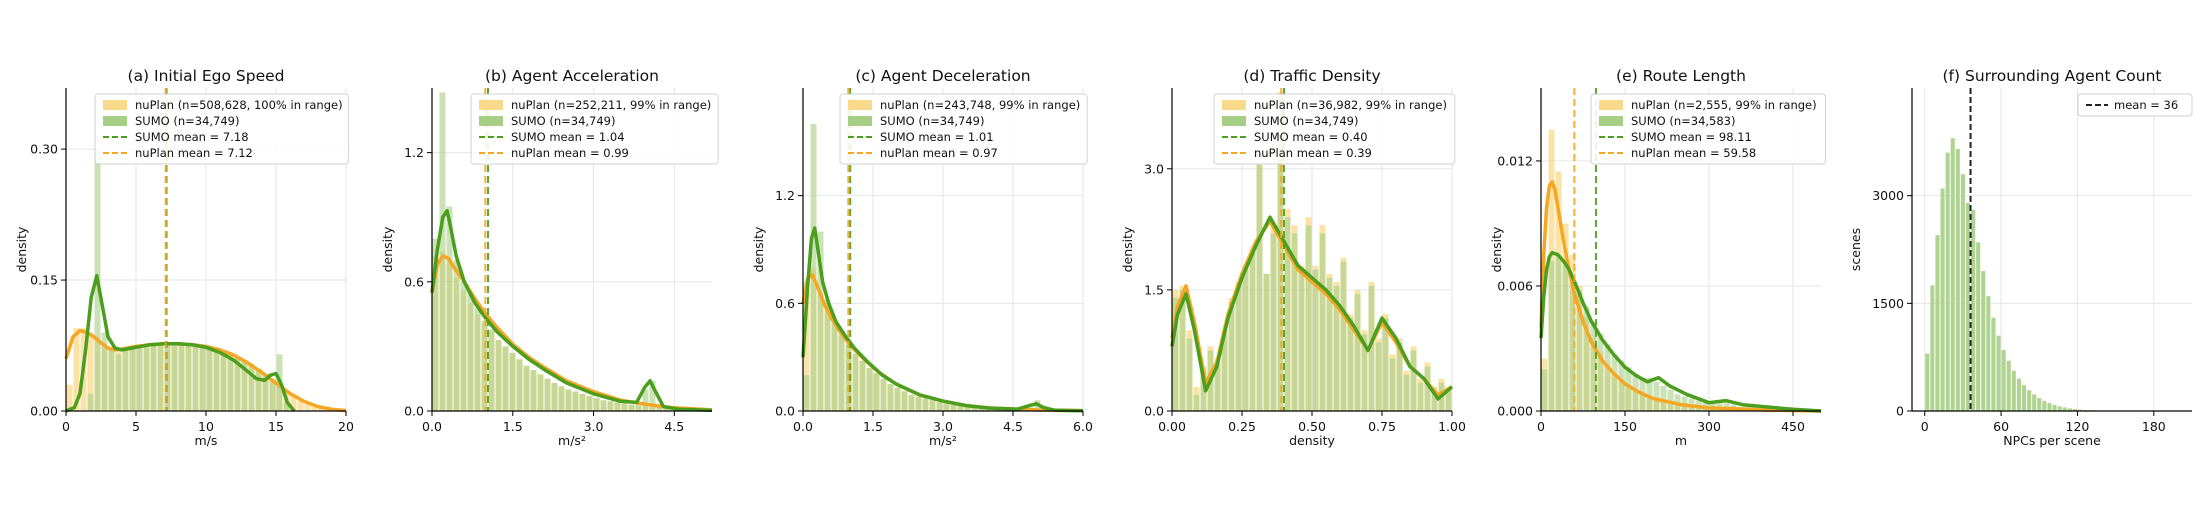 The width and height of the screenshot is (2200, 522). I want to click on y-tick-label: 0.0, so click(414, 411).